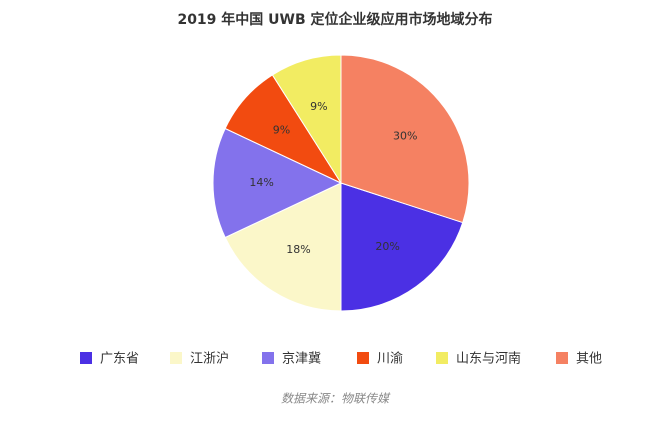  What do you see at coordinates (390, 359) in the screenshot?
I see `legend-label: 川渝` at bounding box center [390, 359].